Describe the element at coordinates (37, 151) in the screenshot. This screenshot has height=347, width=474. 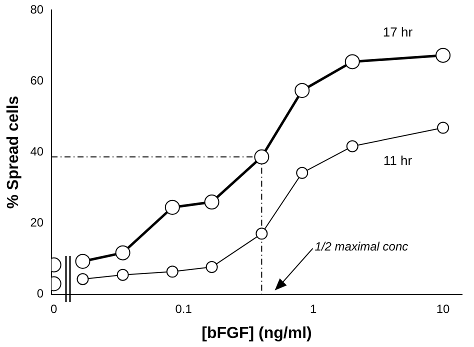
I see `y-tick-label: 40` at that location.